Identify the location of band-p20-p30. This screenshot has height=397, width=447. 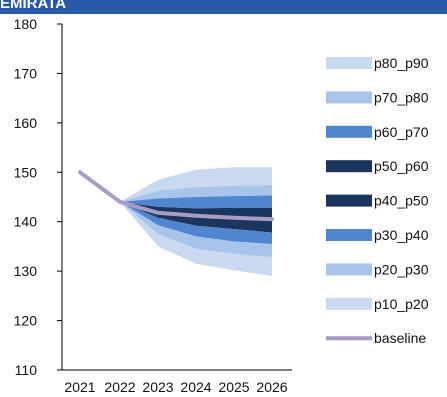
(196, 229).